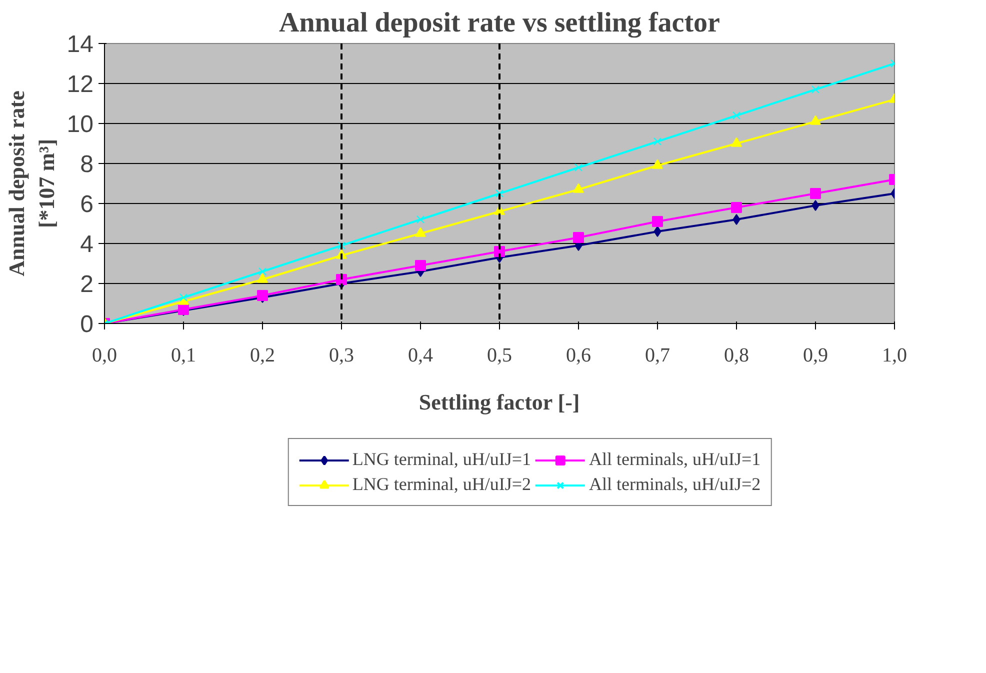 The height and width of the screenshot is (673, 986). What do you see at coordinates (87, 204) in the screenshot?
I see `y-tick-label: 6` at bounding box center [87, 204].